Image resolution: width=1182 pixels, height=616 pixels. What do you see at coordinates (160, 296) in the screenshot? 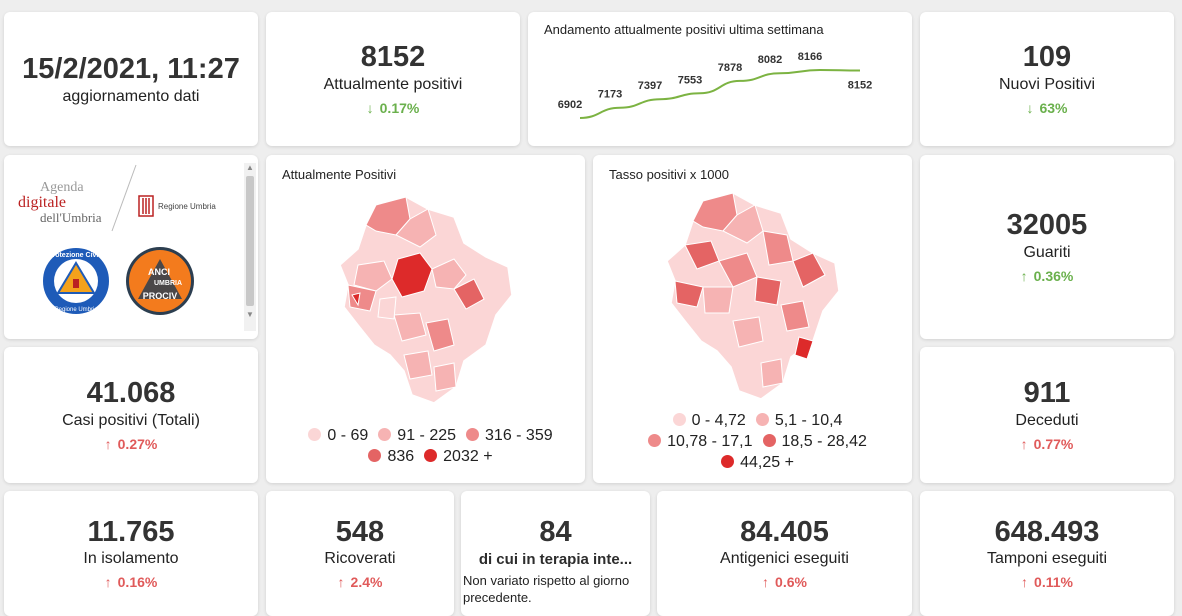
I see `svg-text: PROCIV` at bounding box center [160, 296].